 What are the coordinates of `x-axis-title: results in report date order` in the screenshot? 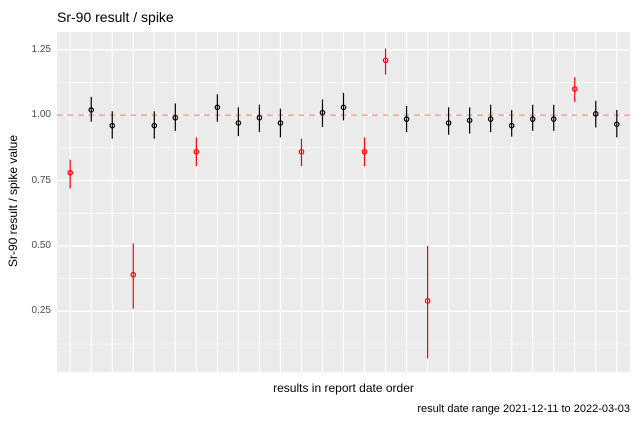 It's located at (343, 388).